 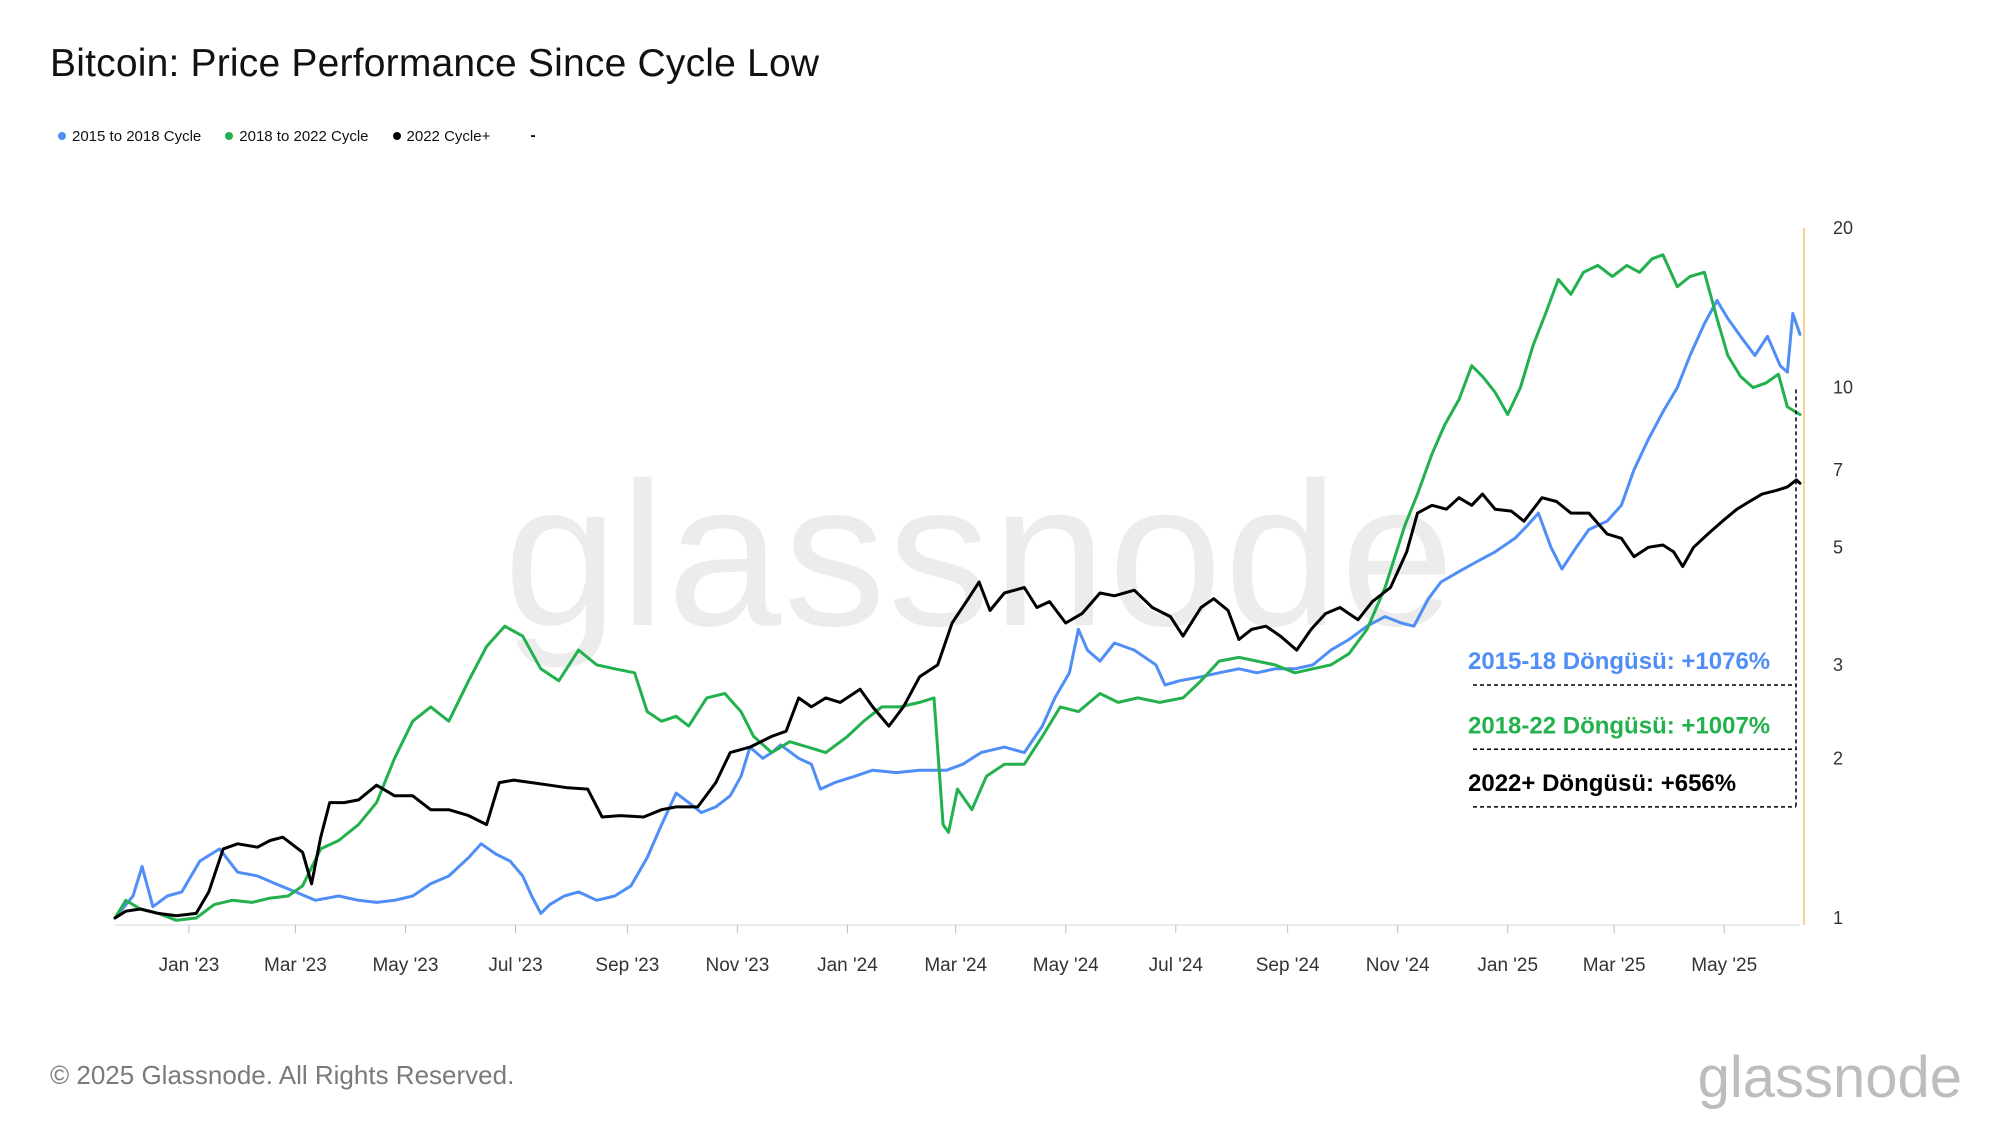 I want to click on legend-label: 2018 to 2022 Cycle, so click(x=304, y=136).